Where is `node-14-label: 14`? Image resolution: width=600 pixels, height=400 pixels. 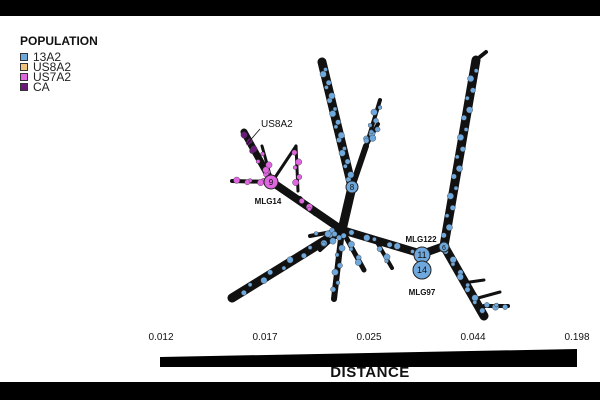
node-14-label: 14 is located at coordinates (422, 270).